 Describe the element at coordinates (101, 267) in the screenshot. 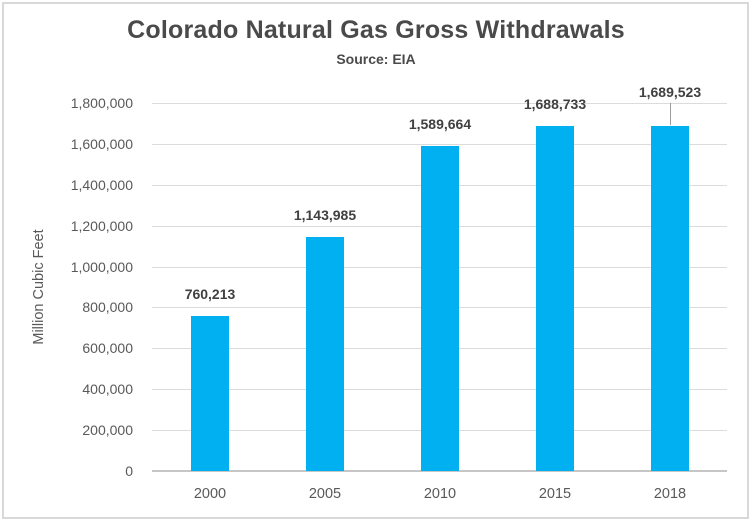

I see `y-axis-tick-label: 1,000,000` at that location.